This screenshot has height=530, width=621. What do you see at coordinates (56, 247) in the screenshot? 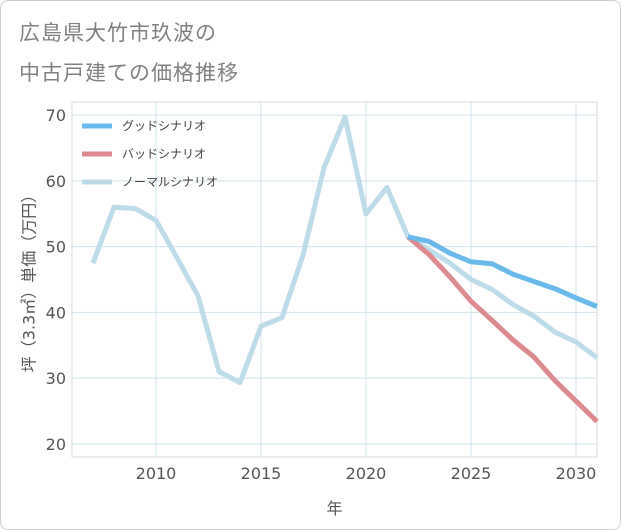
I see `y-tick-label: 50` at bounding box center [56, 247].